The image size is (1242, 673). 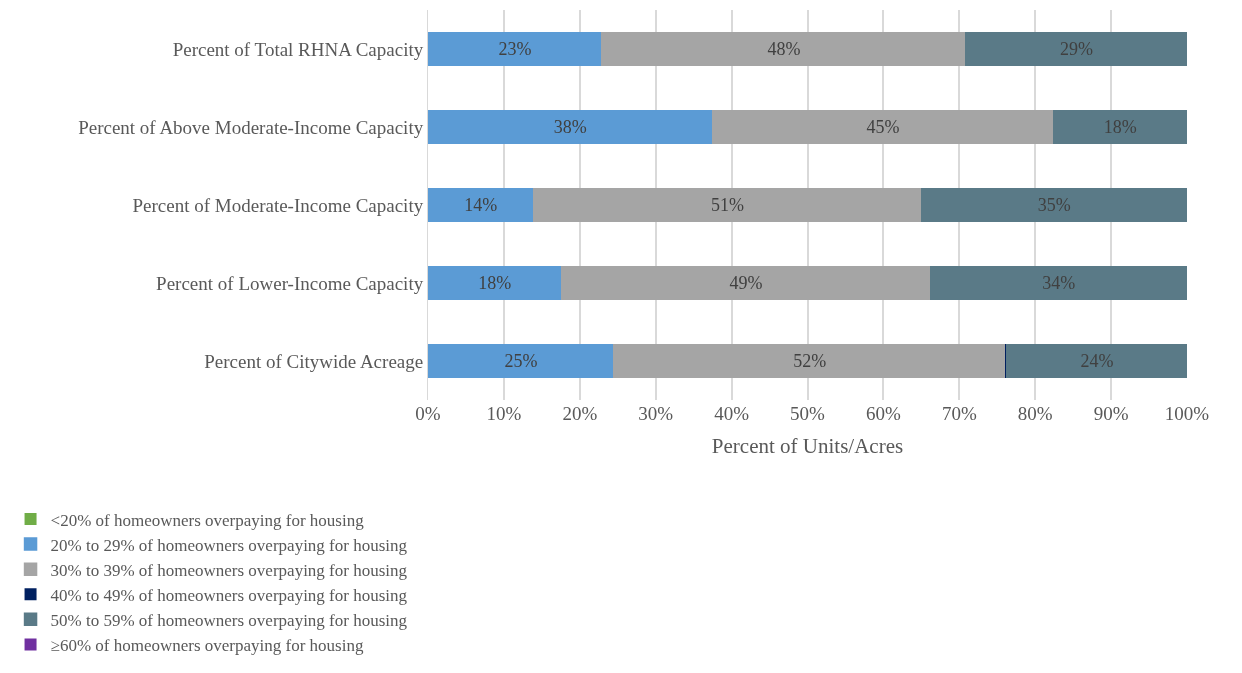 What do you see at coordinates (1054, 205) in the screenshot?
I see `data-label: 35%` at bounding box center [1054, 205].